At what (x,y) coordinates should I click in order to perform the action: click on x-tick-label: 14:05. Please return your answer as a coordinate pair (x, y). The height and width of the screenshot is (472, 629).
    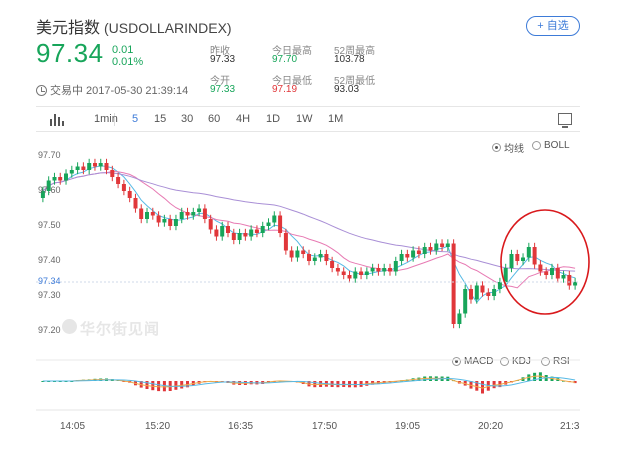
    Looking at the image, I should click on (73, 426).